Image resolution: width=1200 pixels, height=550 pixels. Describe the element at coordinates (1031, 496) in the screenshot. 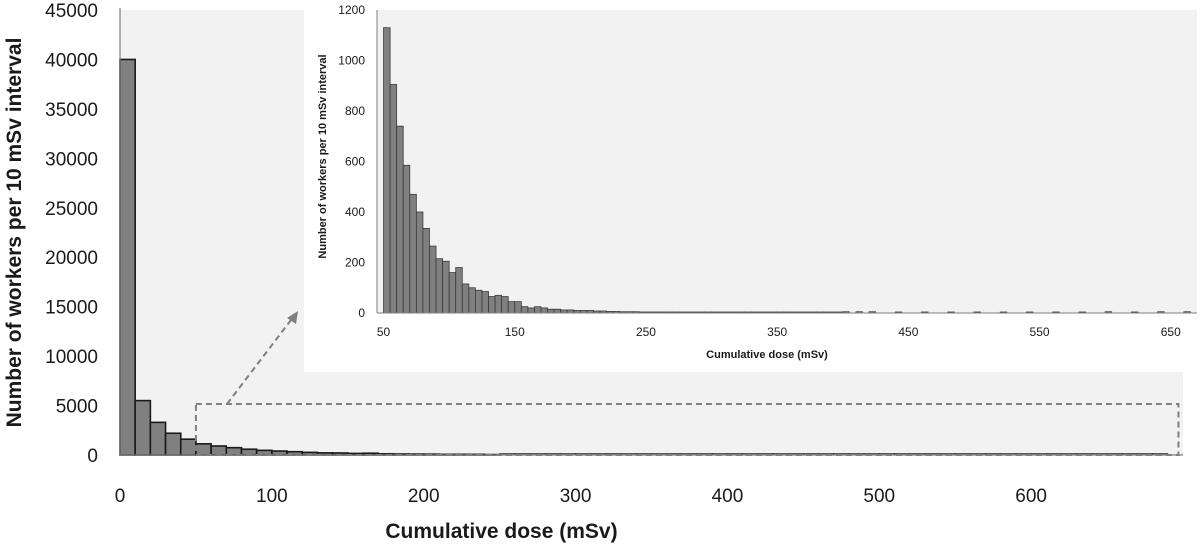

I see `main-x-tick-label: 600` at that location.